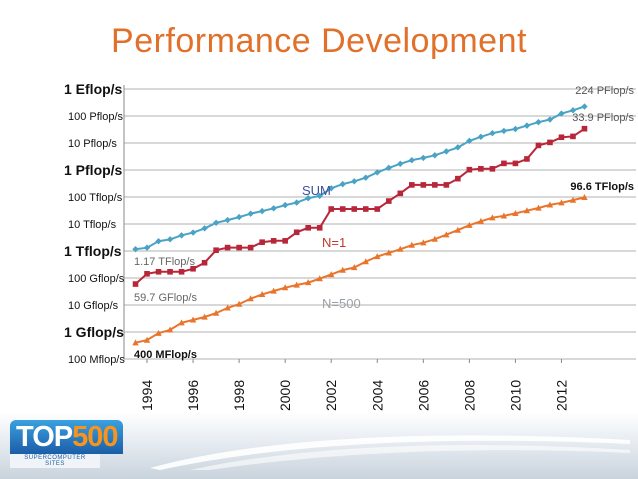 Image resolution: width=638 pixels, height=479 pixels. I want to click on annotation-sum-end: 224 PFlop/s, so click(604, 91).